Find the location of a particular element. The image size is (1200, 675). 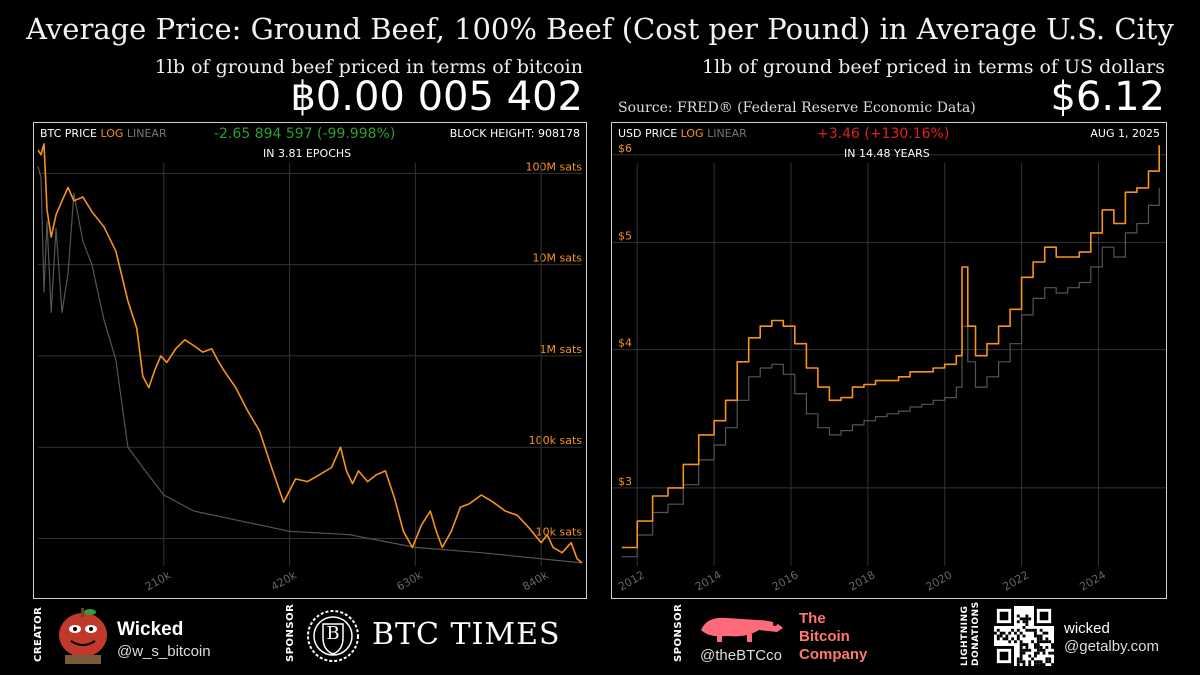

y-tick-label: $3 is located at coordinates (625, 481).